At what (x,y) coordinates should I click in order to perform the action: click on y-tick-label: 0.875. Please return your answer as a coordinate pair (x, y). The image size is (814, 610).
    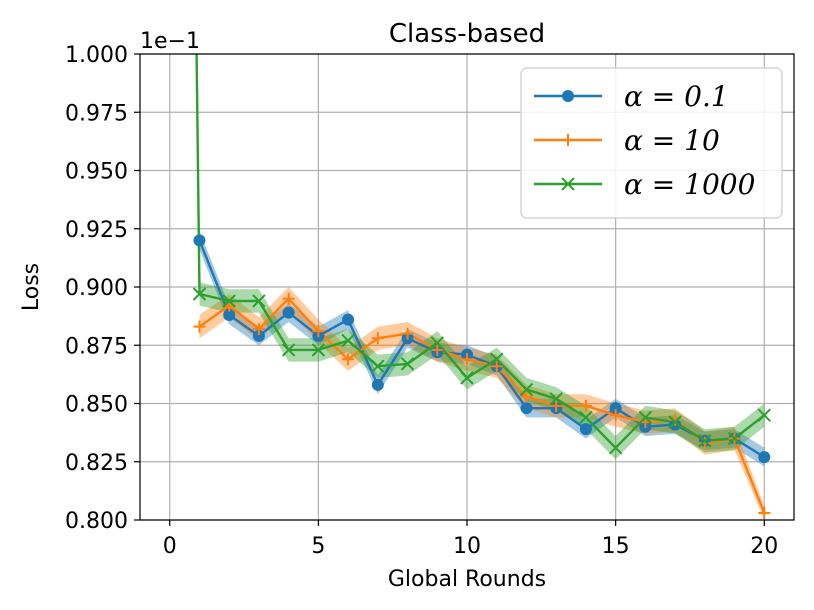
    Looking at the image, I should click on (96, 346).